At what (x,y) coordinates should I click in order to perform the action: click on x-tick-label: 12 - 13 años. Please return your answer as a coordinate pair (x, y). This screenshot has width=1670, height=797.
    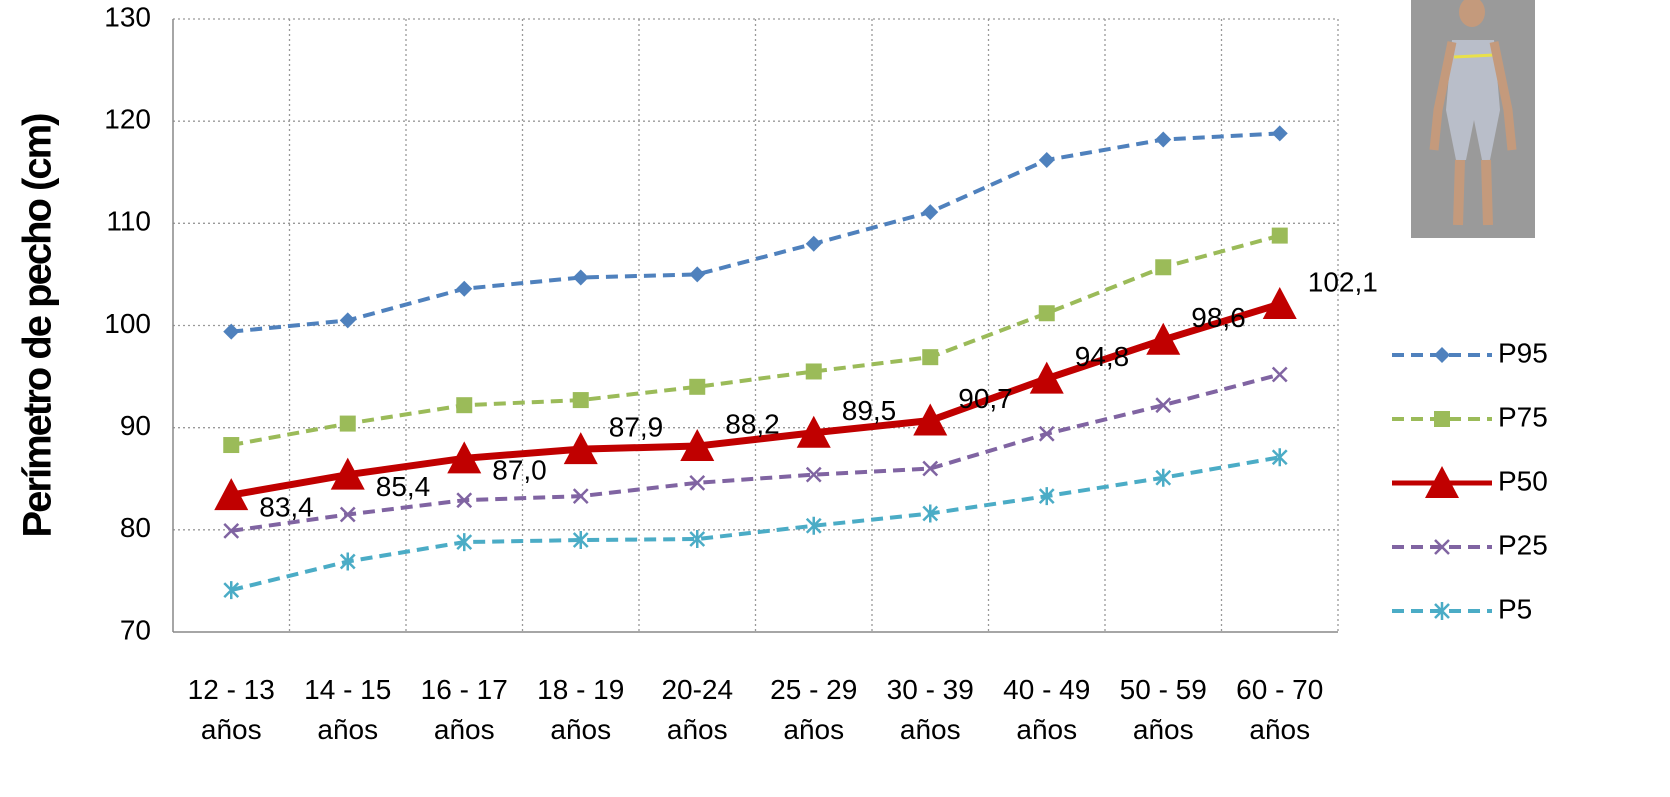
    Looking at the image, I should click on (231, 709).